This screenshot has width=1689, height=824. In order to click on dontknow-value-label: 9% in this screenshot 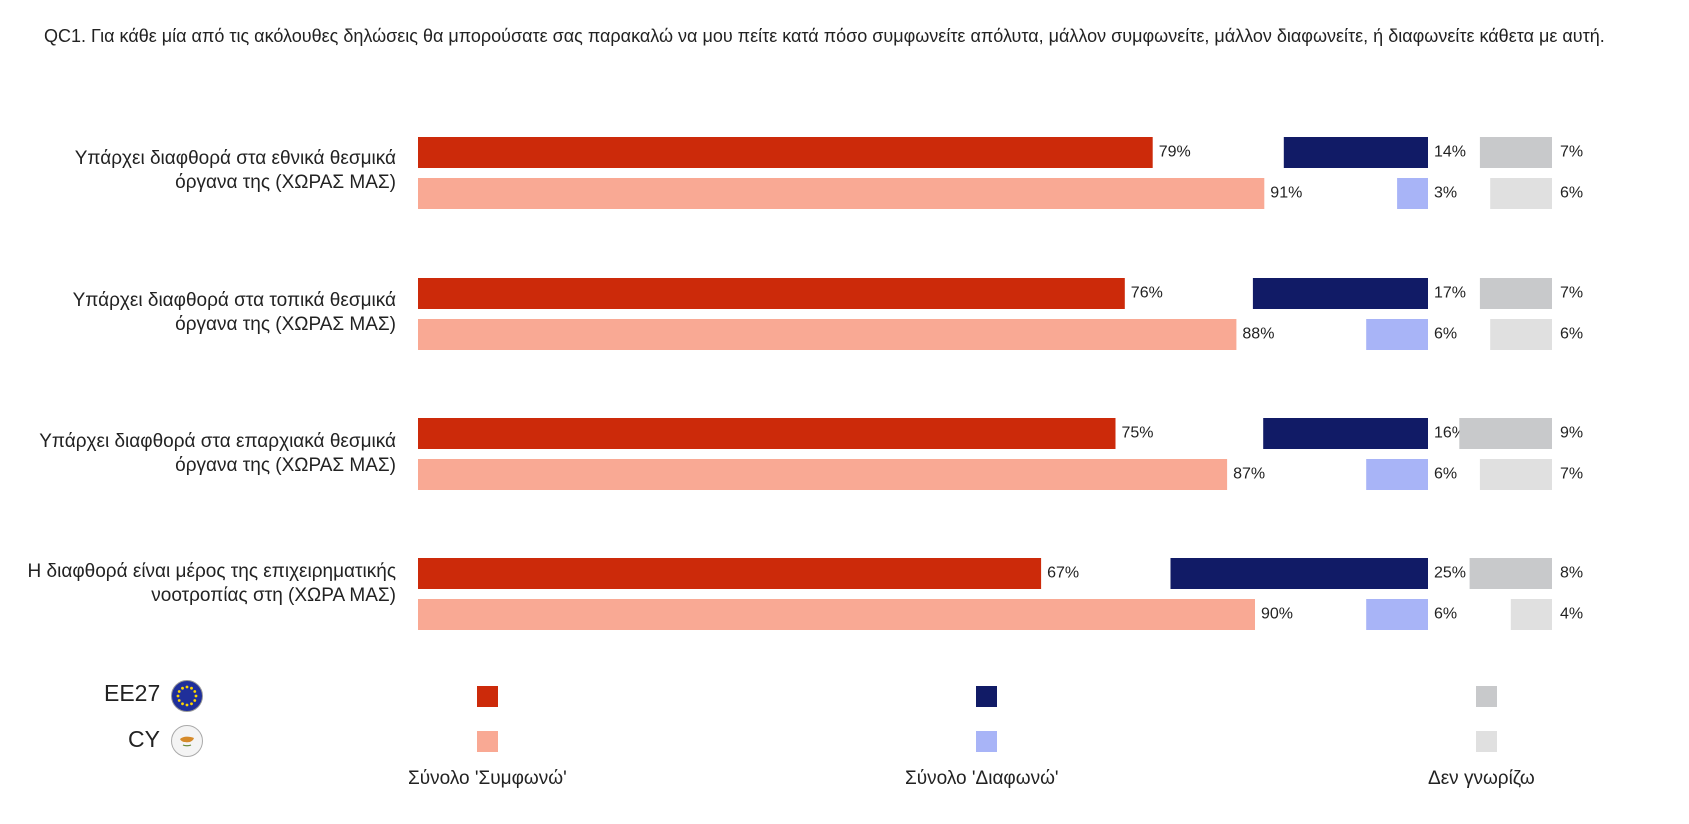, I will do `click(1571, 433)`.